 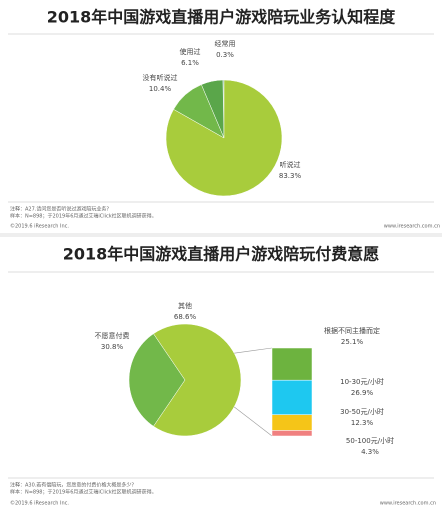 I want to click on chart-title: 2018年中国游戏直播用户游戏陪玩付费意愿, so click(x=221, y=254).